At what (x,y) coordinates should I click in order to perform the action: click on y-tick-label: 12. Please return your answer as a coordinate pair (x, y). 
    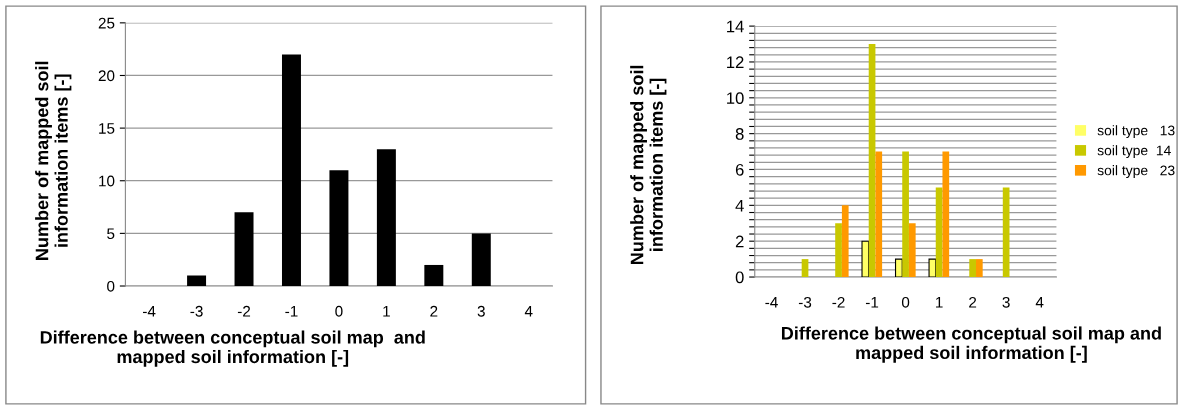
    Looking at the image, I should click on (735, 62).